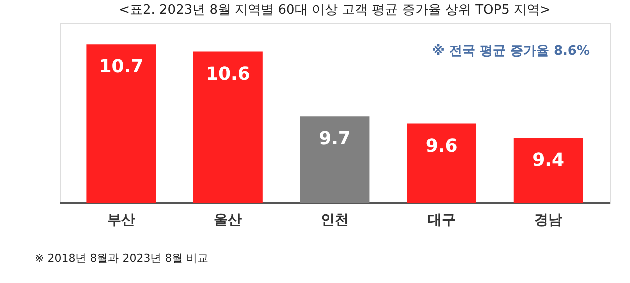 Image resolution: width=630 pixels, height=283 pixels. What do you see at coordinates (548, 220) in the screenshot?
I see `x-tick-label: 경남` at bounding box center [548, 220].